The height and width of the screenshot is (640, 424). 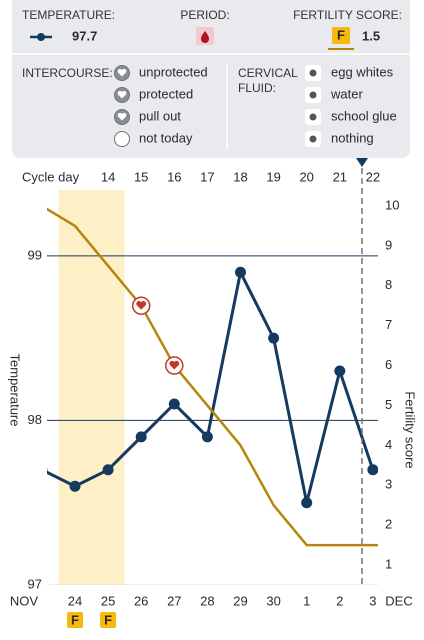 I want to click on x-tick-label: 28, so click(x=207, y=600).